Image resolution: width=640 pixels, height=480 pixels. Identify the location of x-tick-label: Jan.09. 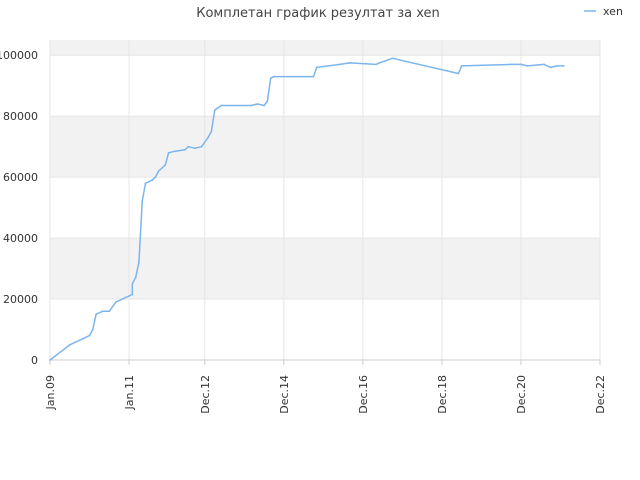
(50, 392).